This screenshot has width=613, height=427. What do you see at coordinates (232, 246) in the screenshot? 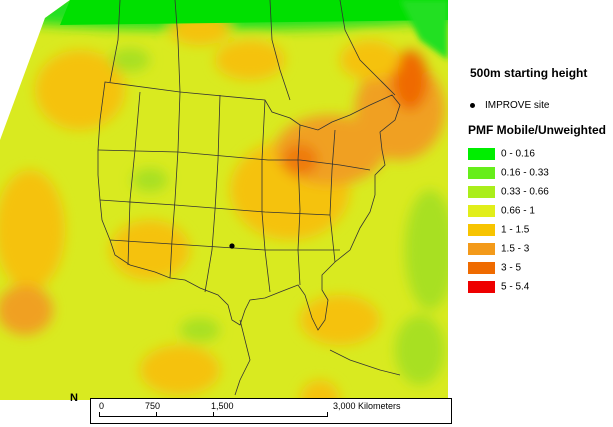
I see `improve-site-marker` at bounding box center [232, 246].